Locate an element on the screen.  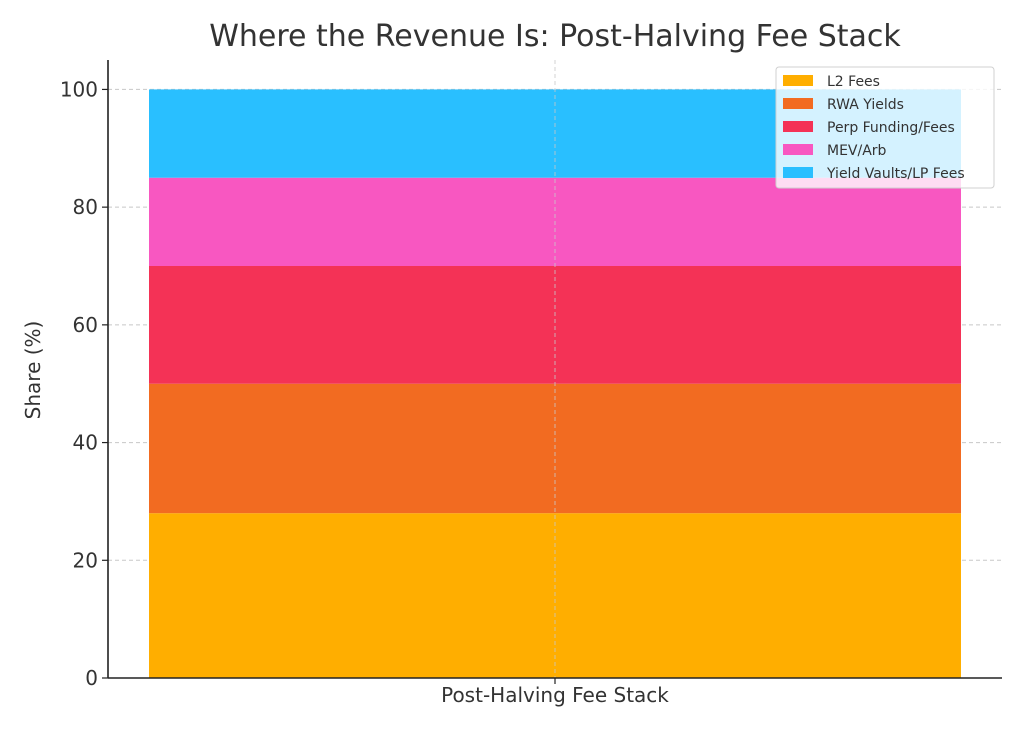
bar-segment is located at coordinates (555, 325).